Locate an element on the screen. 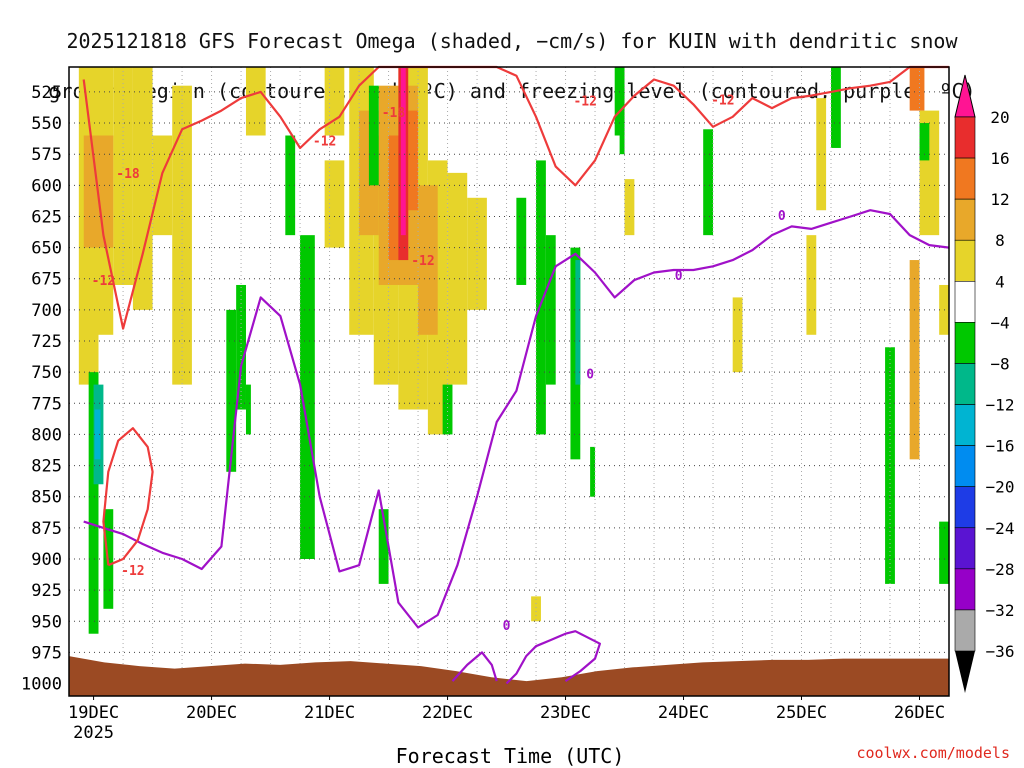 This screenshot has height=768, width=1024. credit-link: coolwx.com/models is located at coordinates (933, 753).